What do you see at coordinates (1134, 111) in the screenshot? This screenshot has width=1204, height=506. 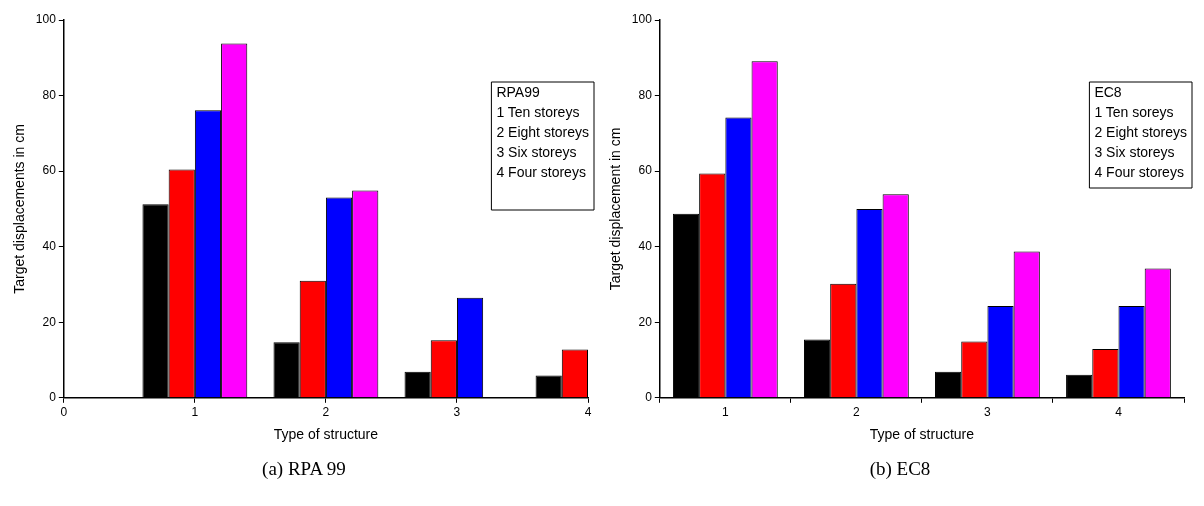 I see `annotation: 1 Ten soreys` at bounding box center [1134, 111].